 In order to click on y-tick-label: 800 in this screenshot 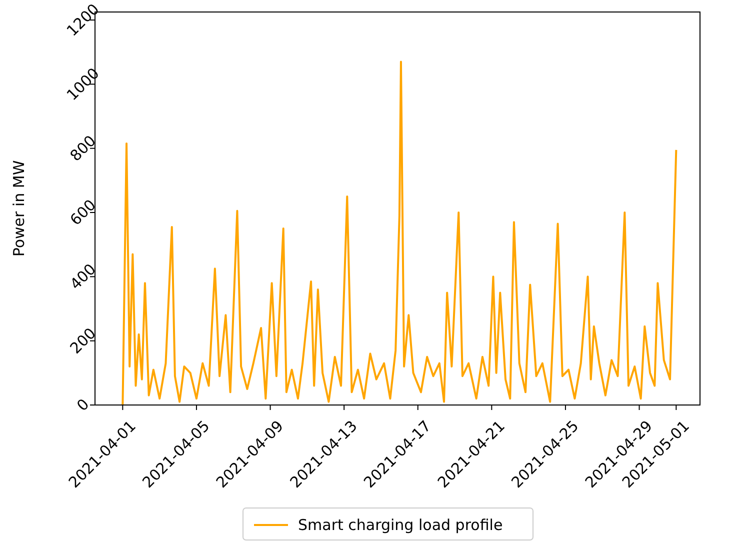, I will do `click(83, 148)`.